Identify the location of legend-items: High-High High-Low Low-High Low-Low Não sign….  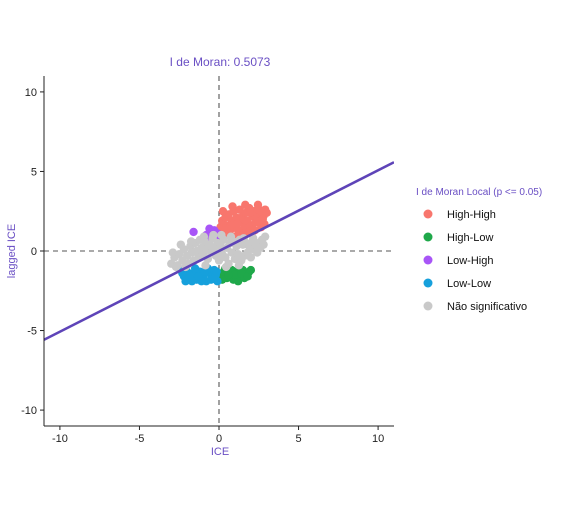
(475, 261).